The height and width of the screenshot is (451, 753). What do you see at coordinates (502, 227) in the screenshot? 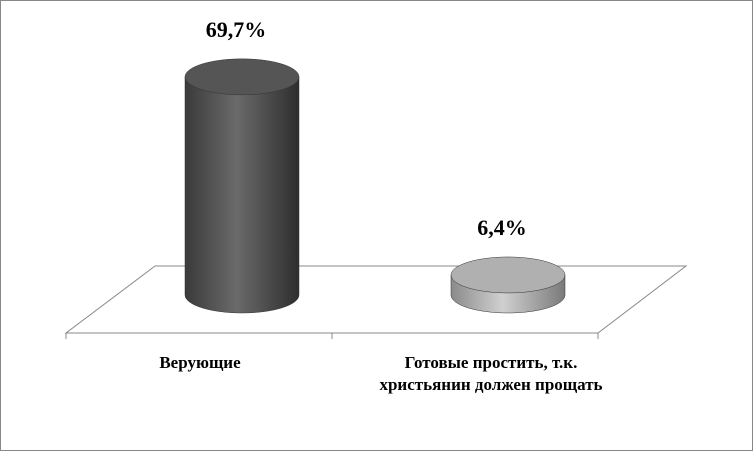
I see `value-label: 6,4%` at bounding box center [502, 227].